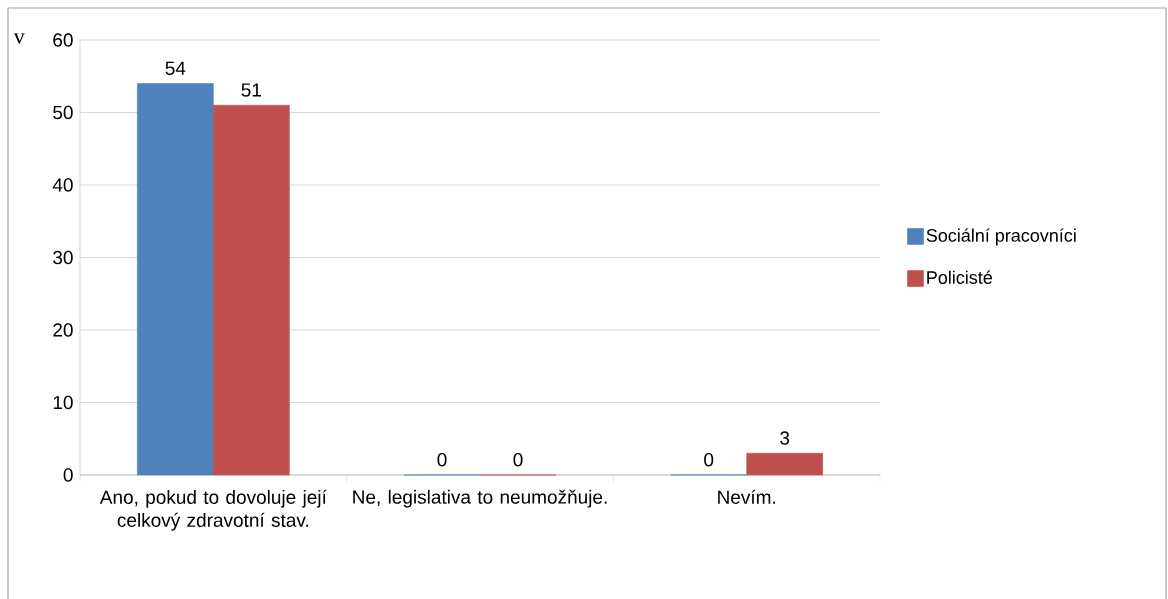  Describe the element at coordinates (251, 90) in the screenshot. I see `data-label: 51` at that location.